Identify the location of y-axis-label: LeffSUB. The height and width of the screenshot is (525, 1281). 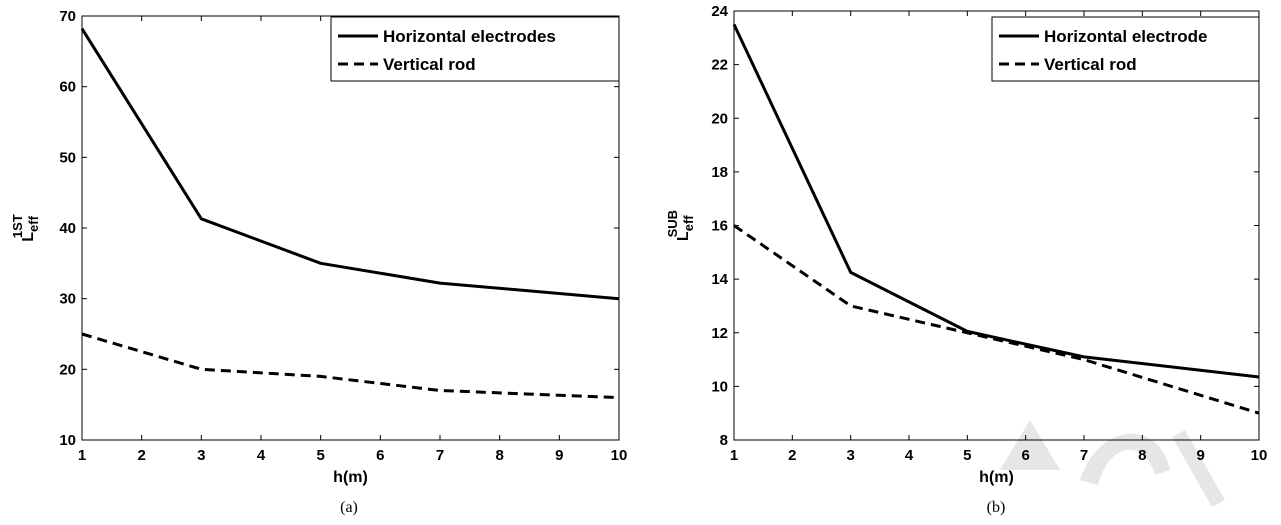
(680, 225).